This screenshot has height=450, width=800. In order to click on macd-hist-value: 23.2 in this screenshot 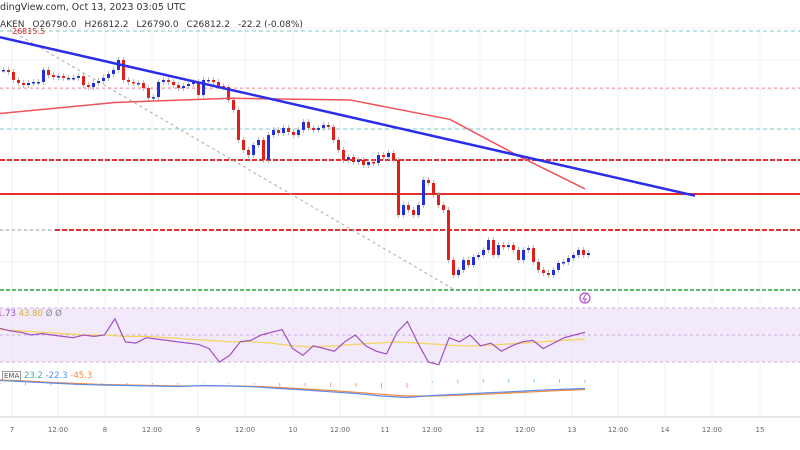, I will do `click(33, 376)`.